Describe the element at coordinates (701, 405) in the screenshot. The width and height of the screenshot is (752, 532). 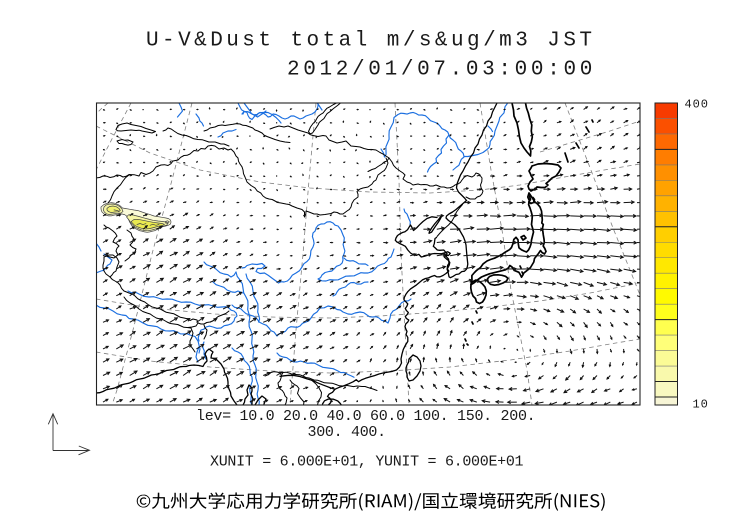
I see `svg-text: 10` at that location.